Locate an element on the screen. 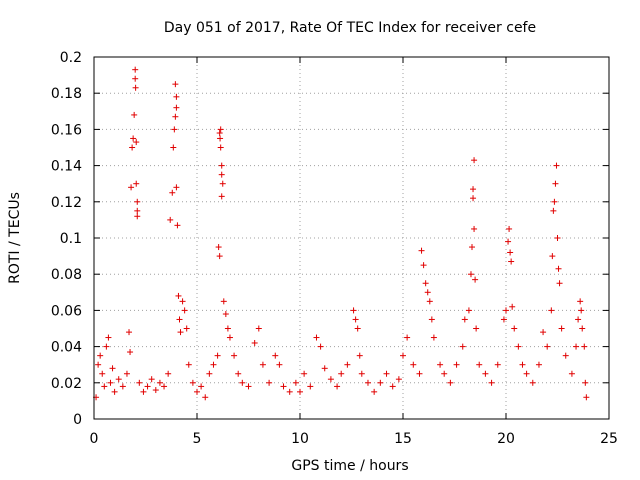  y-tick-label: 0.12 is located at coordinates (66, 203).